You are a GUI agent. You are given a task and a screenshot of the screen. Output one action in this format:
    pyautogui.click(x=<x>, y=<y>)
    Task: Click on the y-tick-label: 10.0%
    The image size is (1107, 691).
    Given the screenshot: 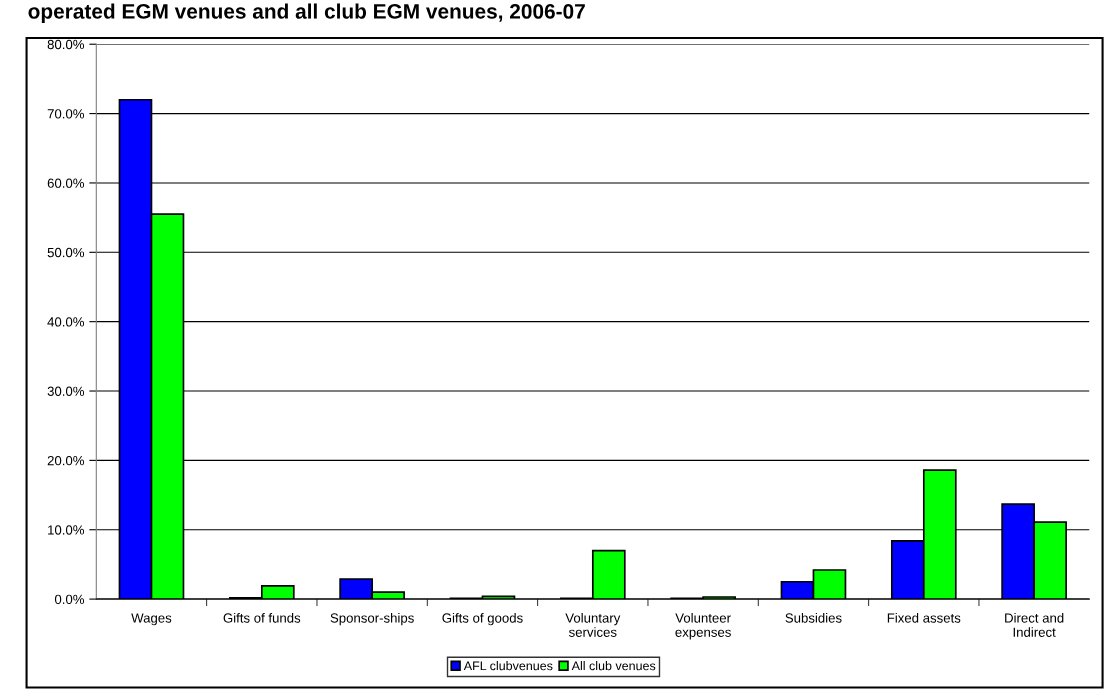 What is the action you would take?
    pyautogui.click(x=66, y=530)
    